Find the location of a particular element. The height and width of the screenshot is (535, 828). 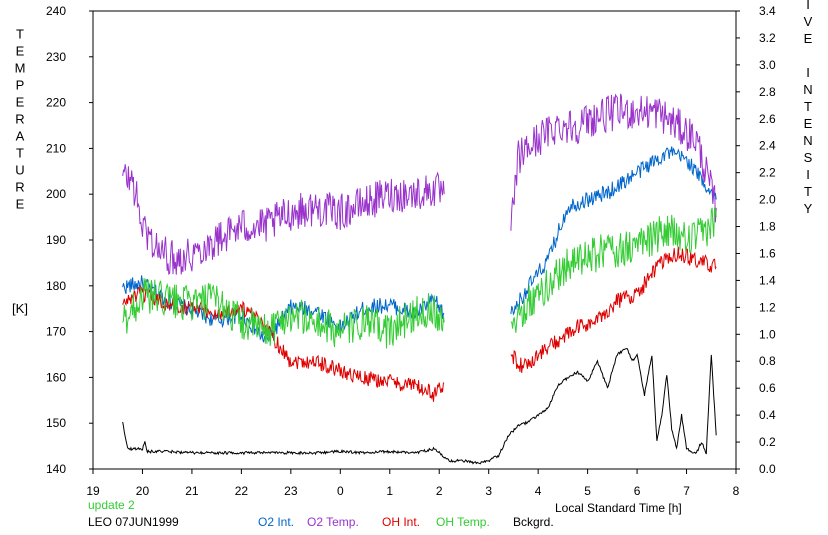

y2-tick-label: 2.2 is located at coordinates (767, 173).